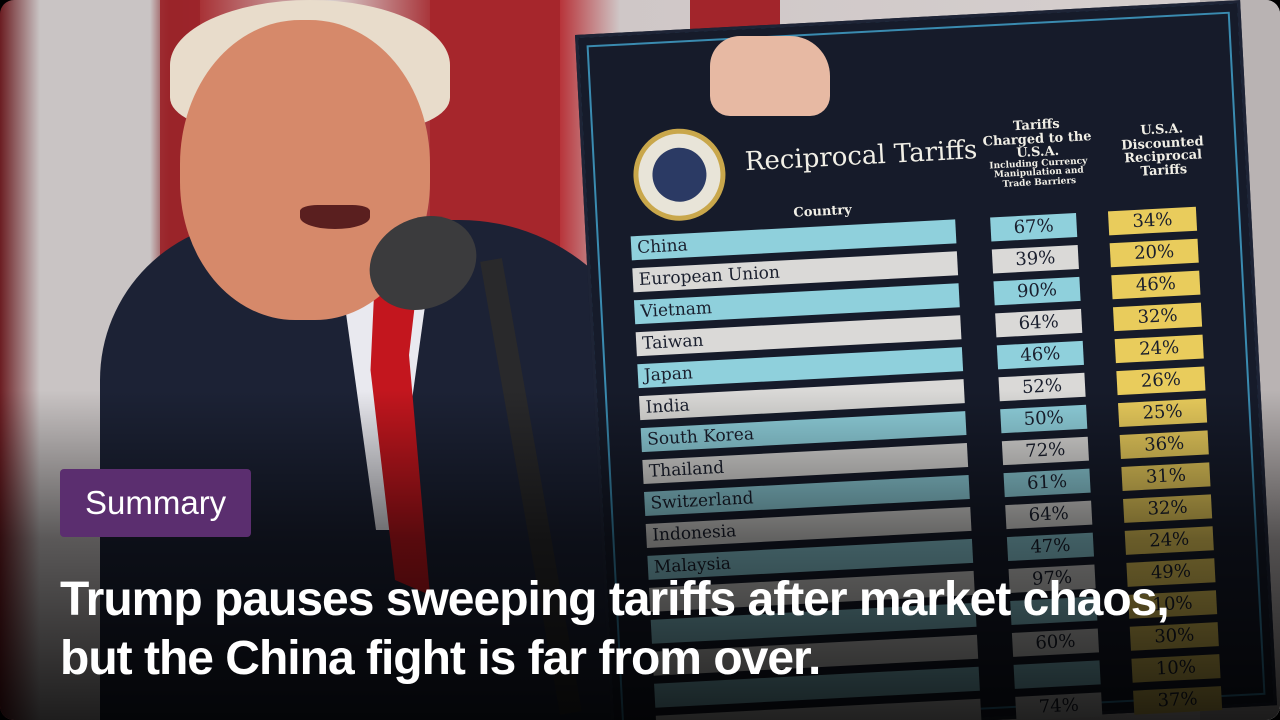  What do you see at coordinates (1037, 291) in the screenshot?
I see `tariff-charged-value: 90%` at bounding box center [1037, 291].